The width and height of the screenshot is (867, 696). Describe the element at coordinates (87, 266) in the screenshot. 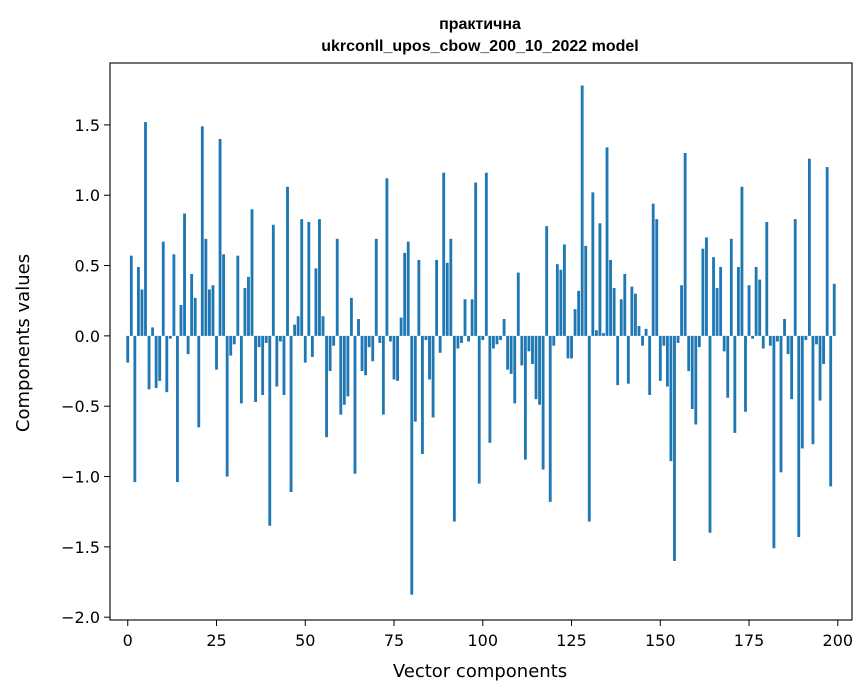

I see `y-tick-label: 0.5` at that location.